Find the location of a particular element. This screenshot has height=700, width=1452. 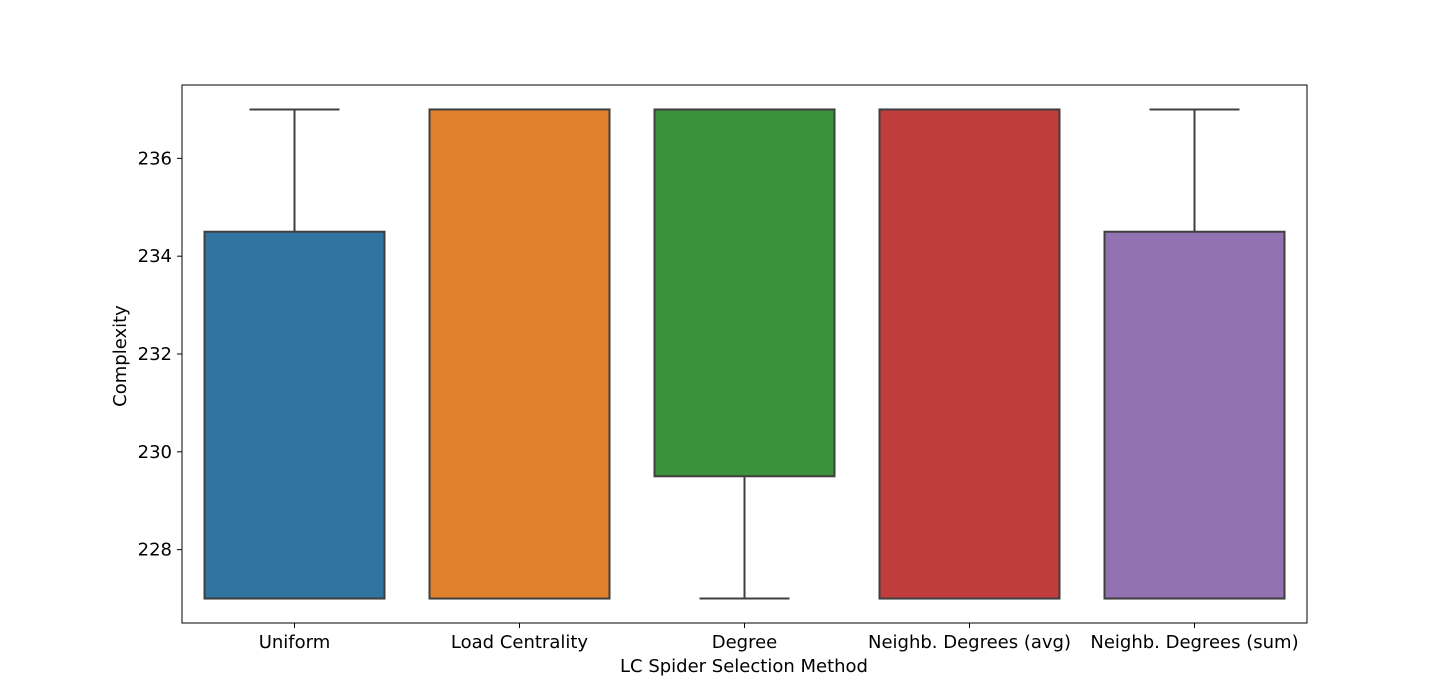

box-degree is located at coordinates (744, 354).